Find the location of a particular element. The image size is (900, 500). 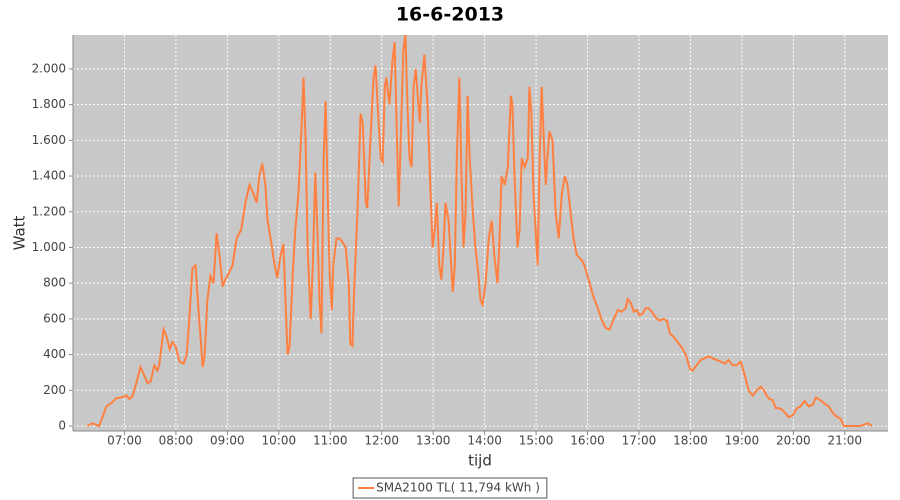

legend-box is located at coordinates (450, 488).